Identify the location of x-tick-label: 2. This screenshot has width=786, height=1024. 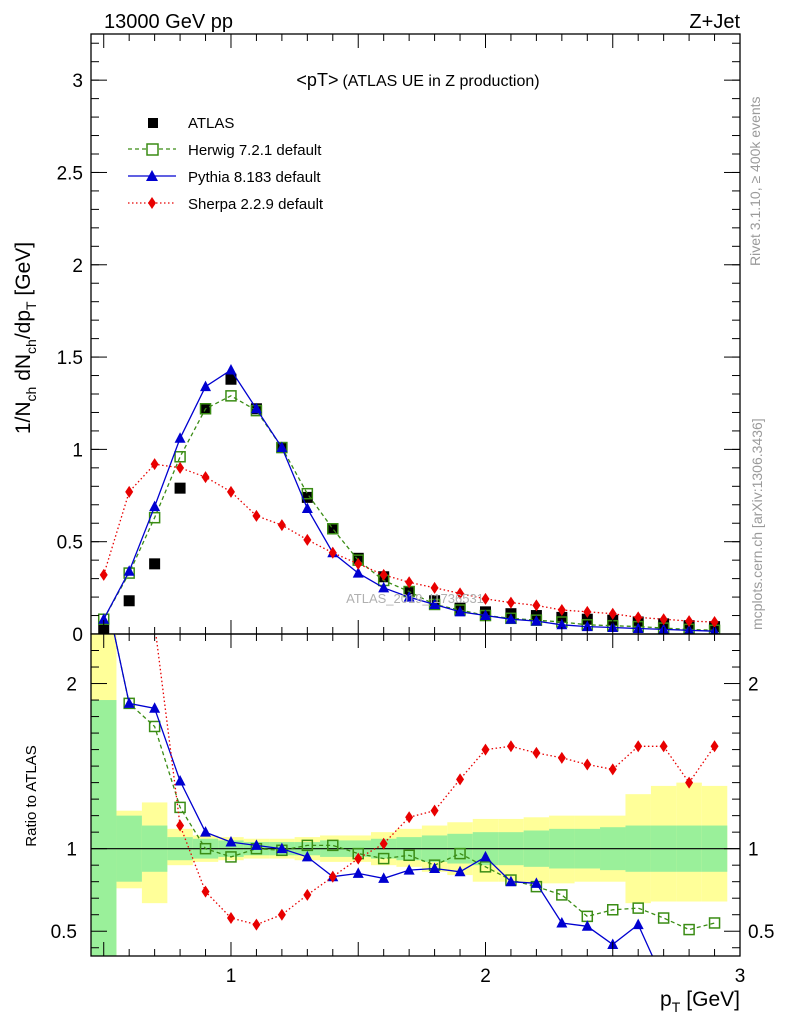
(485, 976).